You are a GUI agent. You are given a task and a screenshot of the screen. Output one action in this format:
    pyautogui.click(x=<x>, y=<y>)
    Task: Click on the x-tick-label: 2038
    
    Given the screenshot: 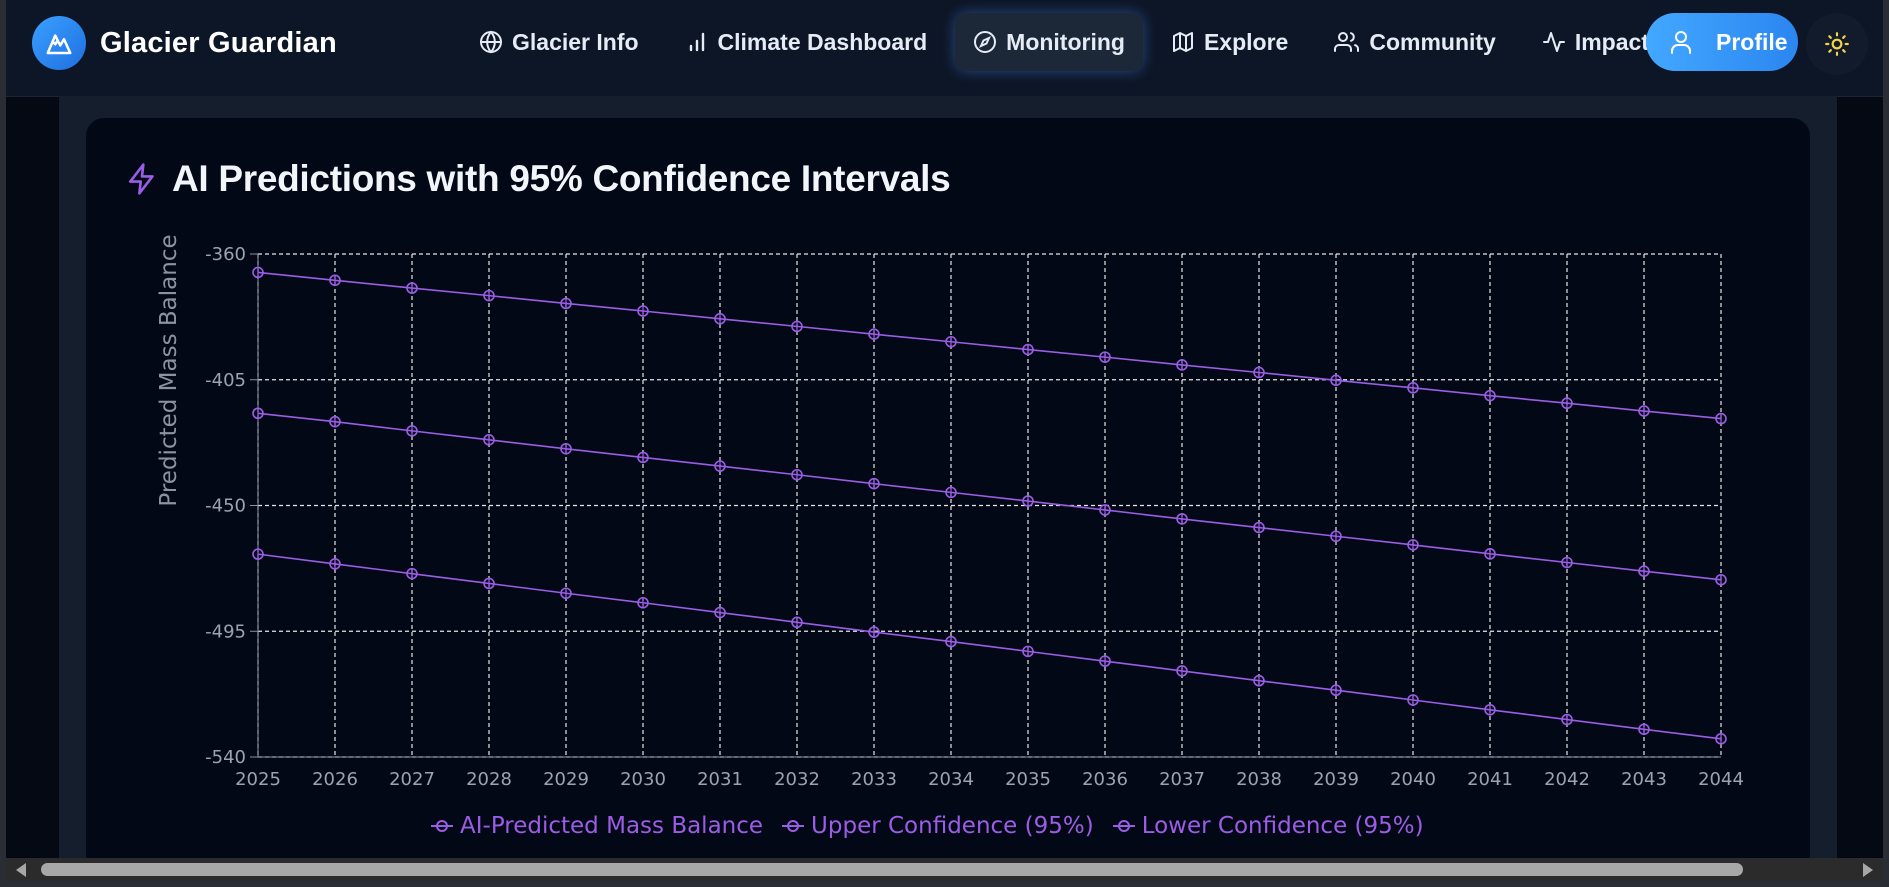 What is the action you would take?
    pyautogui.click(x=1259, y=779)
    